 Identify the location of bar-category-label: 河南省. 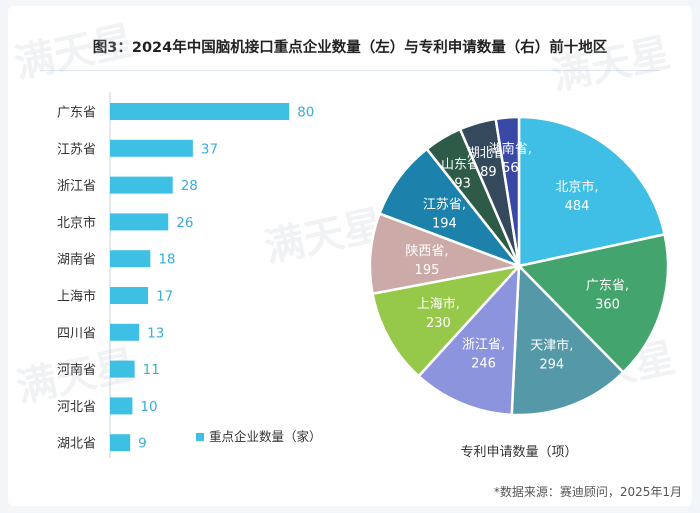
(76, 370).